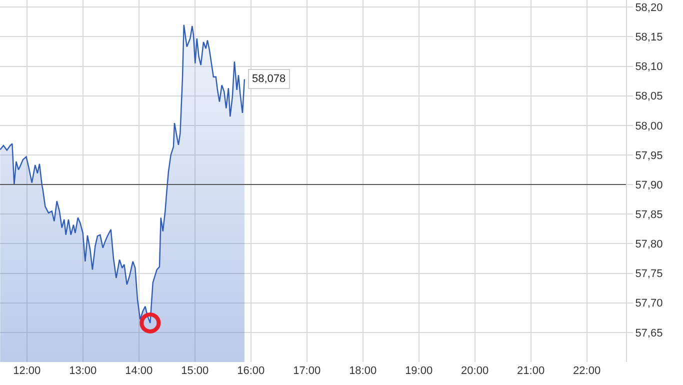 The height and width of the screenshot is (385, 683). I want to click on x-tick-label: 18:00, so click(363, 371).